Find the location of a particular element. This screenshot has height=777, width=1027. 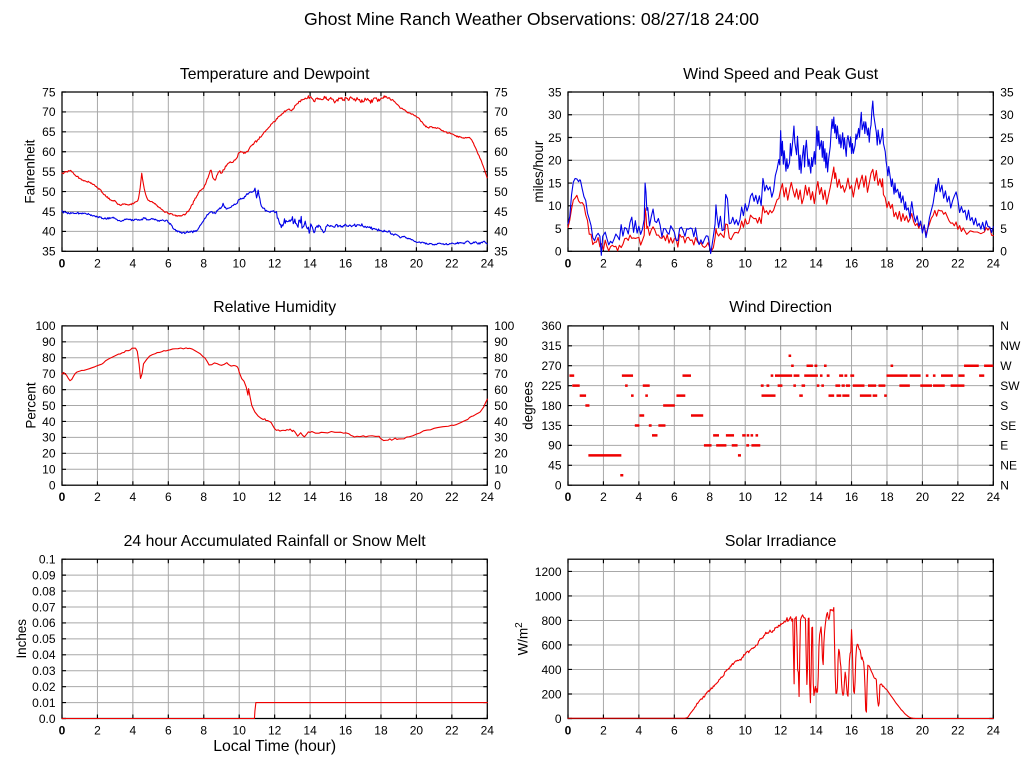

svg-text: 15 is located at coordinates (1007, 183).